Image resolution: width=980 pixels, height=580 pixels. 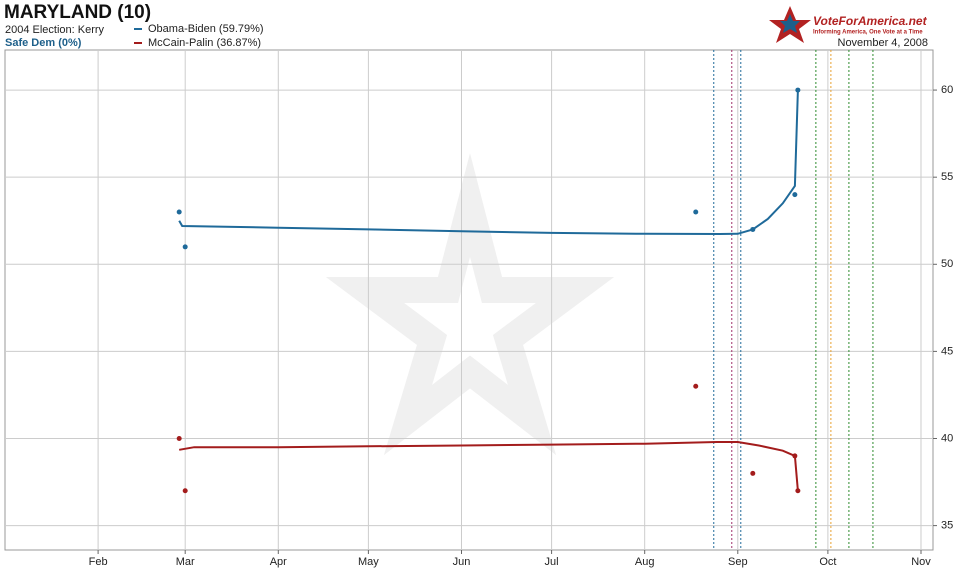 What do you see at coordinates (206, 29) in the screenshot?
I see `legend-label: Obama-Biden (59.79%)` at bounding box center [206, 29].